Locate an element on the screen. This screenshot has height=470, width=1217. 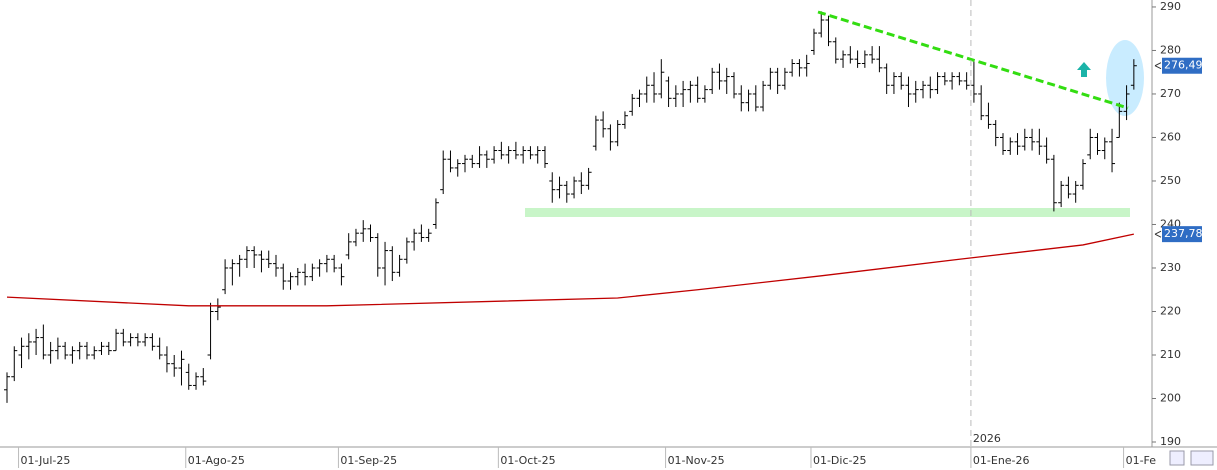
x-tick-label: 01-Dic-25 is located at coordinates (840, 460).